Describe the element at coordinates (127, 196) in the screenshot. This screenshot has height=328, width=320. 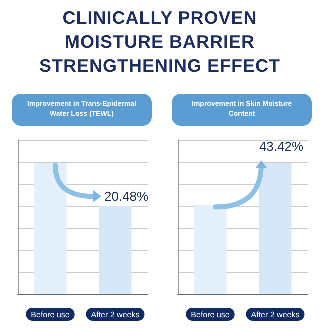
I see `annotation: 20.48%` at that location.